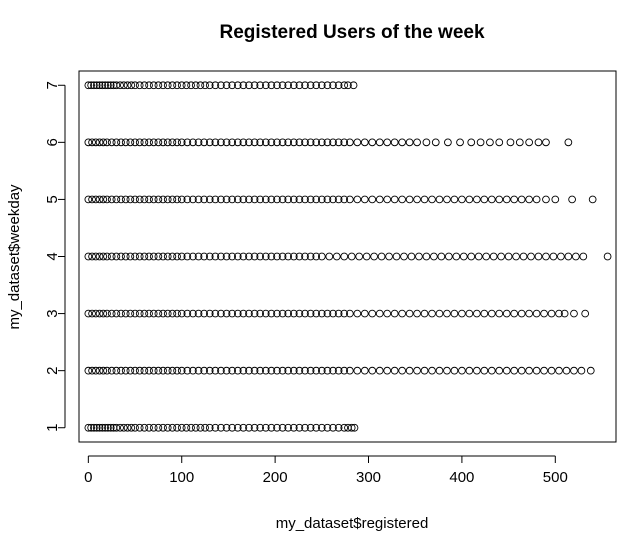  Describe the element at coordinates (52, 85) in the screenshot. I see `y-tick-label: 7` at that location.